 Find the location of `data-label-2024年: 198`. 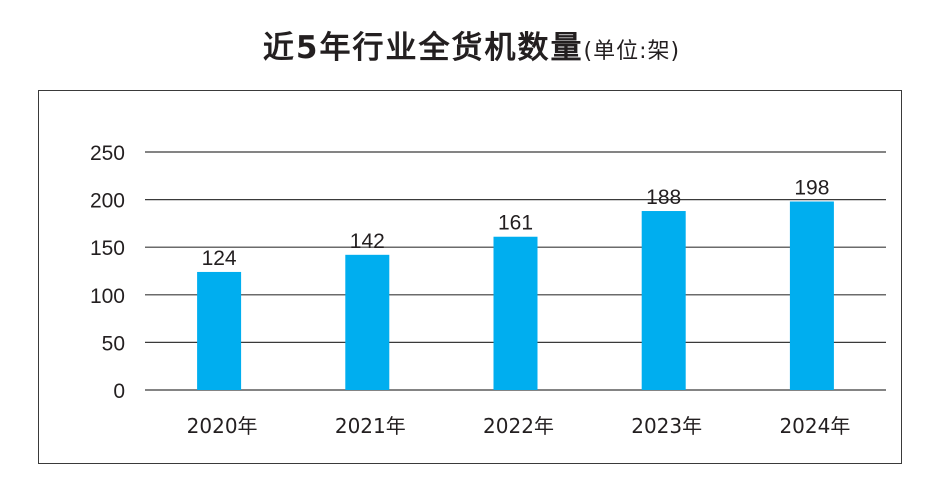

data-label-2024年: 198 is located at coordinates (811, 188).